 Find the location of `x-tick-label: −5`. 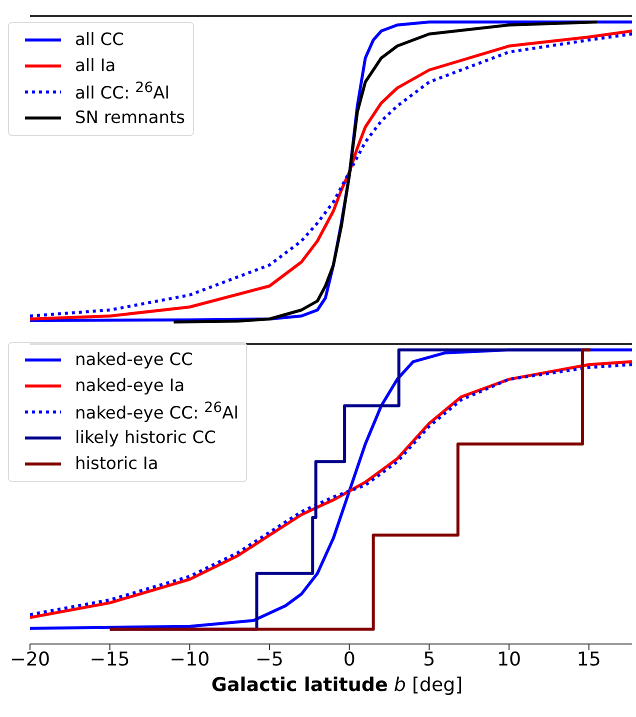

x-tick-label: −5 is located at coordinates (270, 659).